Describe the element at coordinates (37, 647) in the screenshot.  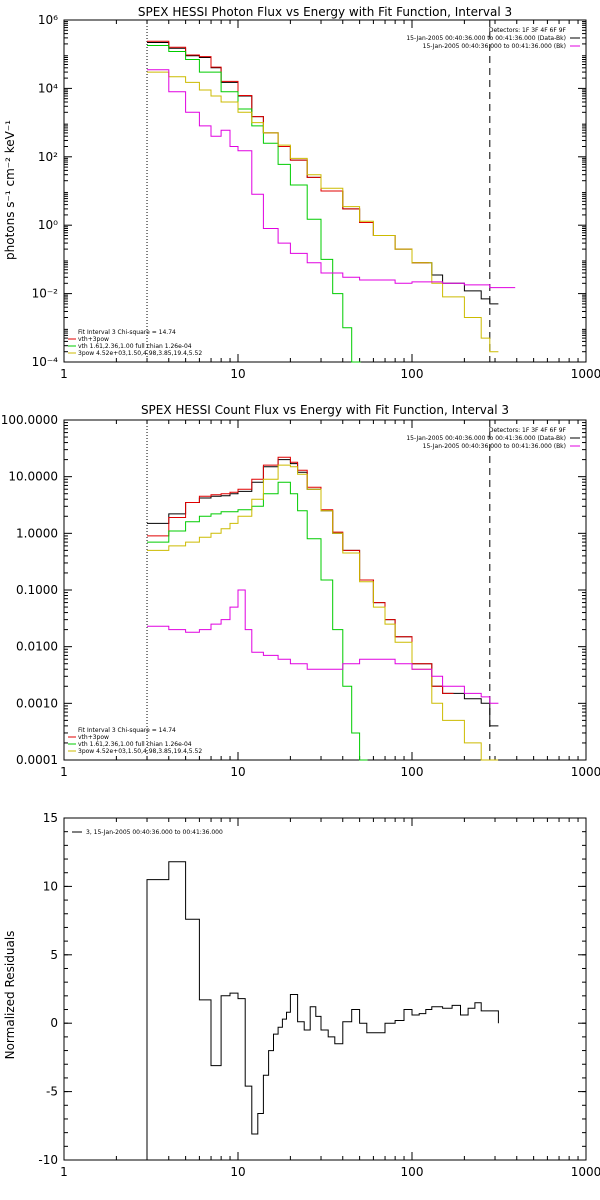
I see `y-tick-label: 0.0100` at that location.